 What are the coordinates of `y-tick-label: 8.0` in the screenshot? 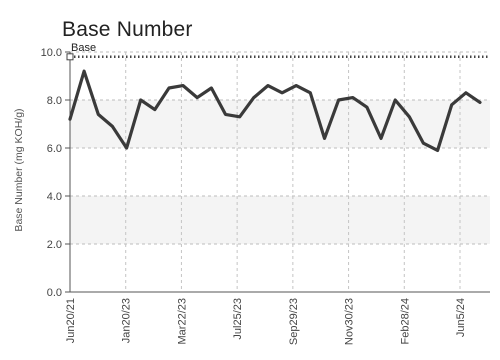 It's located at (54, 101).